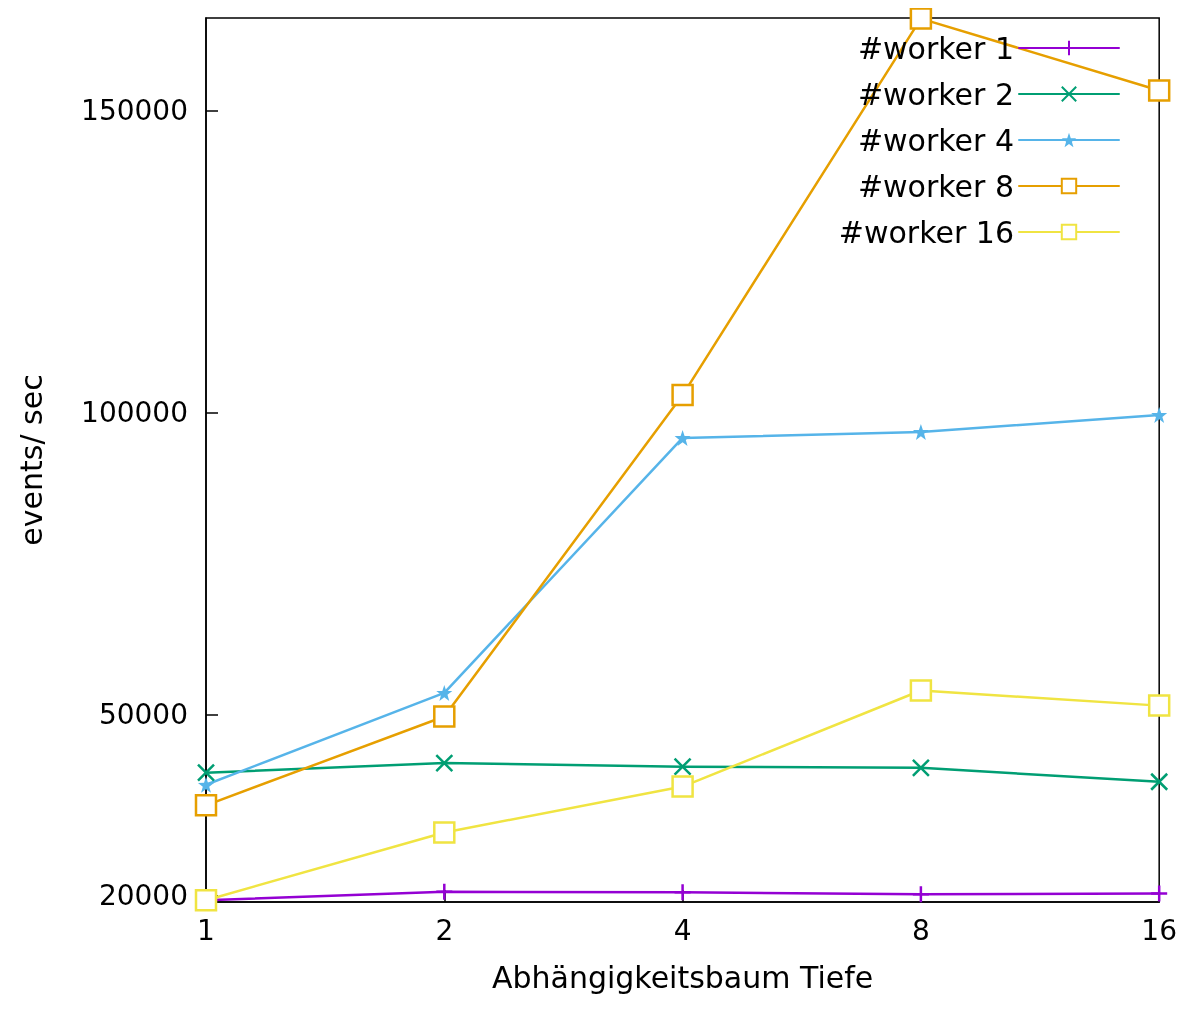 Image resolution: width=1188 pixels, height=1015 pixels. What do you see at coordinates (935, 140) in the screenshot?
I see `legend-label: #worker 4` at bounding box center [935, 140].